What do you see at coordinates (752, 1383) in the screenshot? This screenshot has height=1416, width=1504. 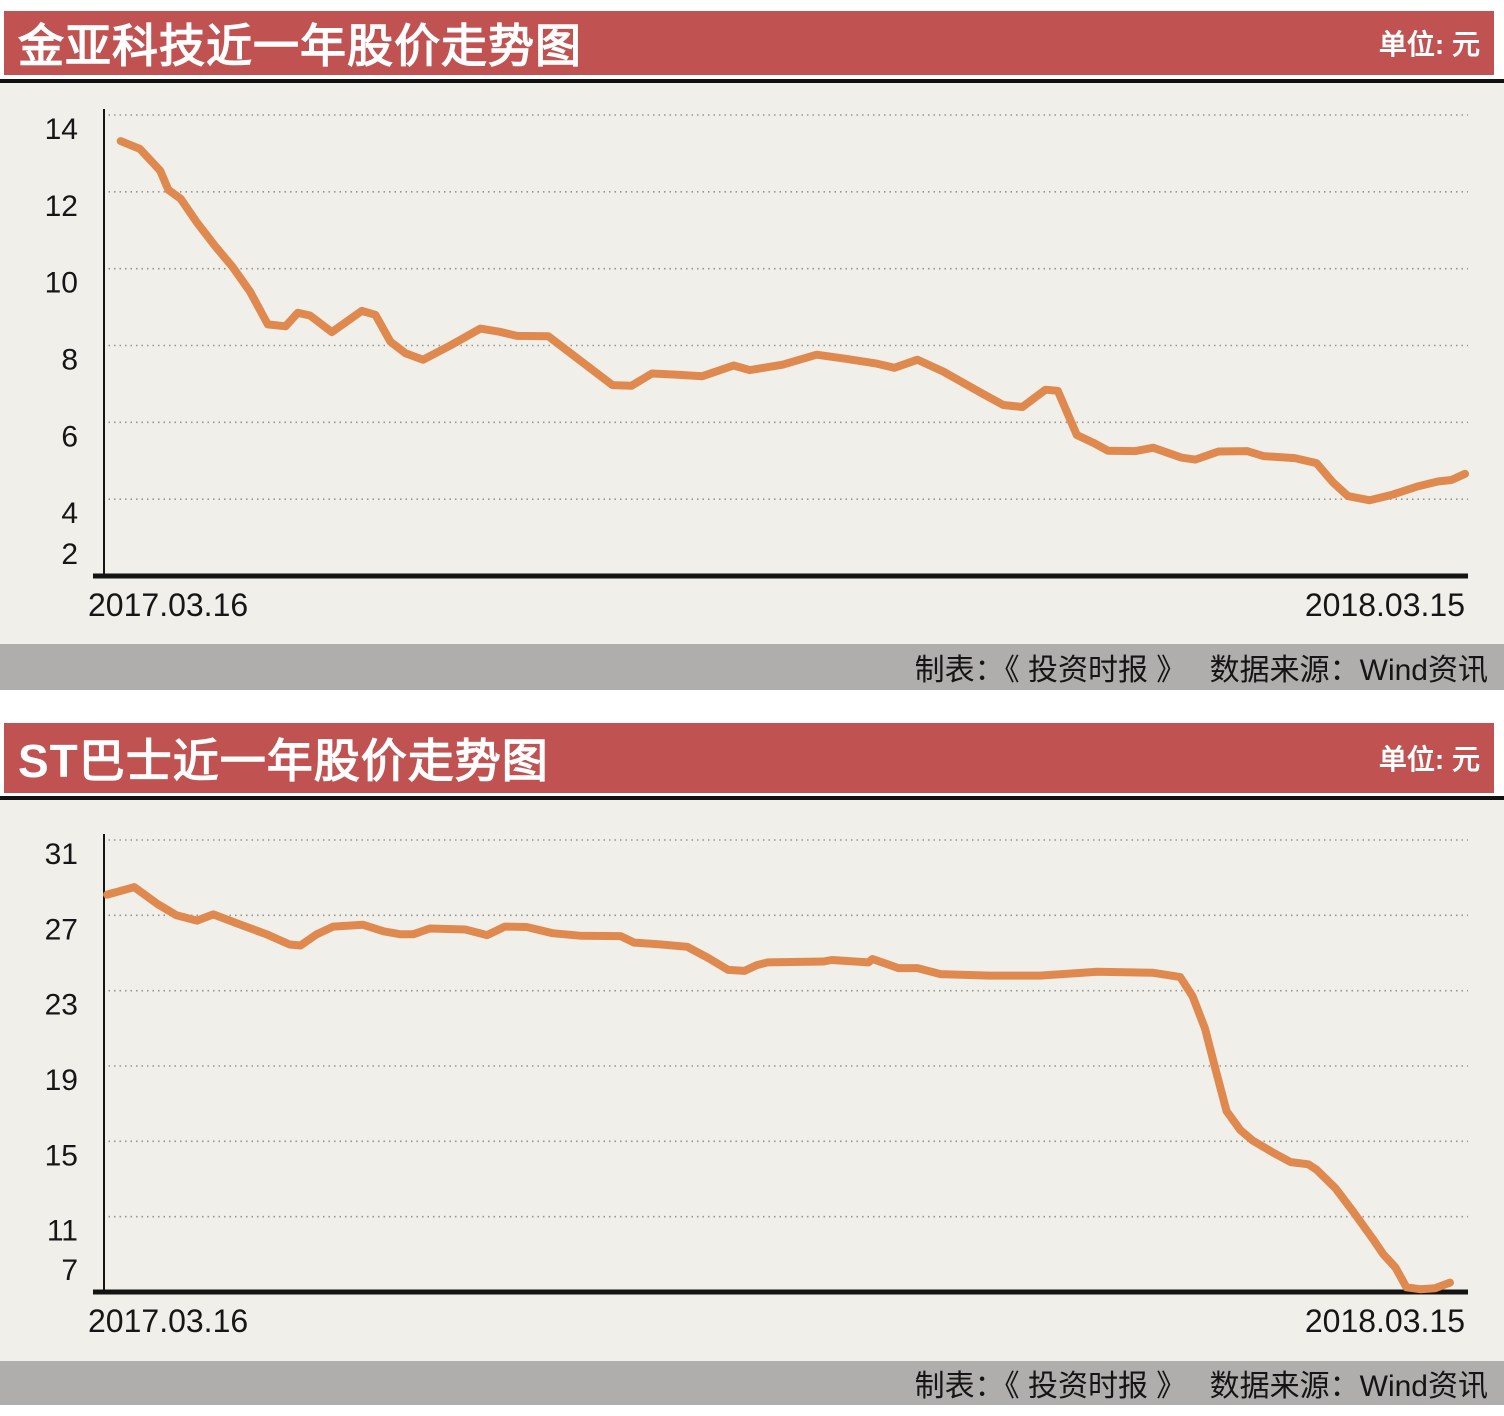 I see `chart2-footer: 制表：《 投资时报 》 数据来源：Wind资讯` at bounding box center [752, 1383].